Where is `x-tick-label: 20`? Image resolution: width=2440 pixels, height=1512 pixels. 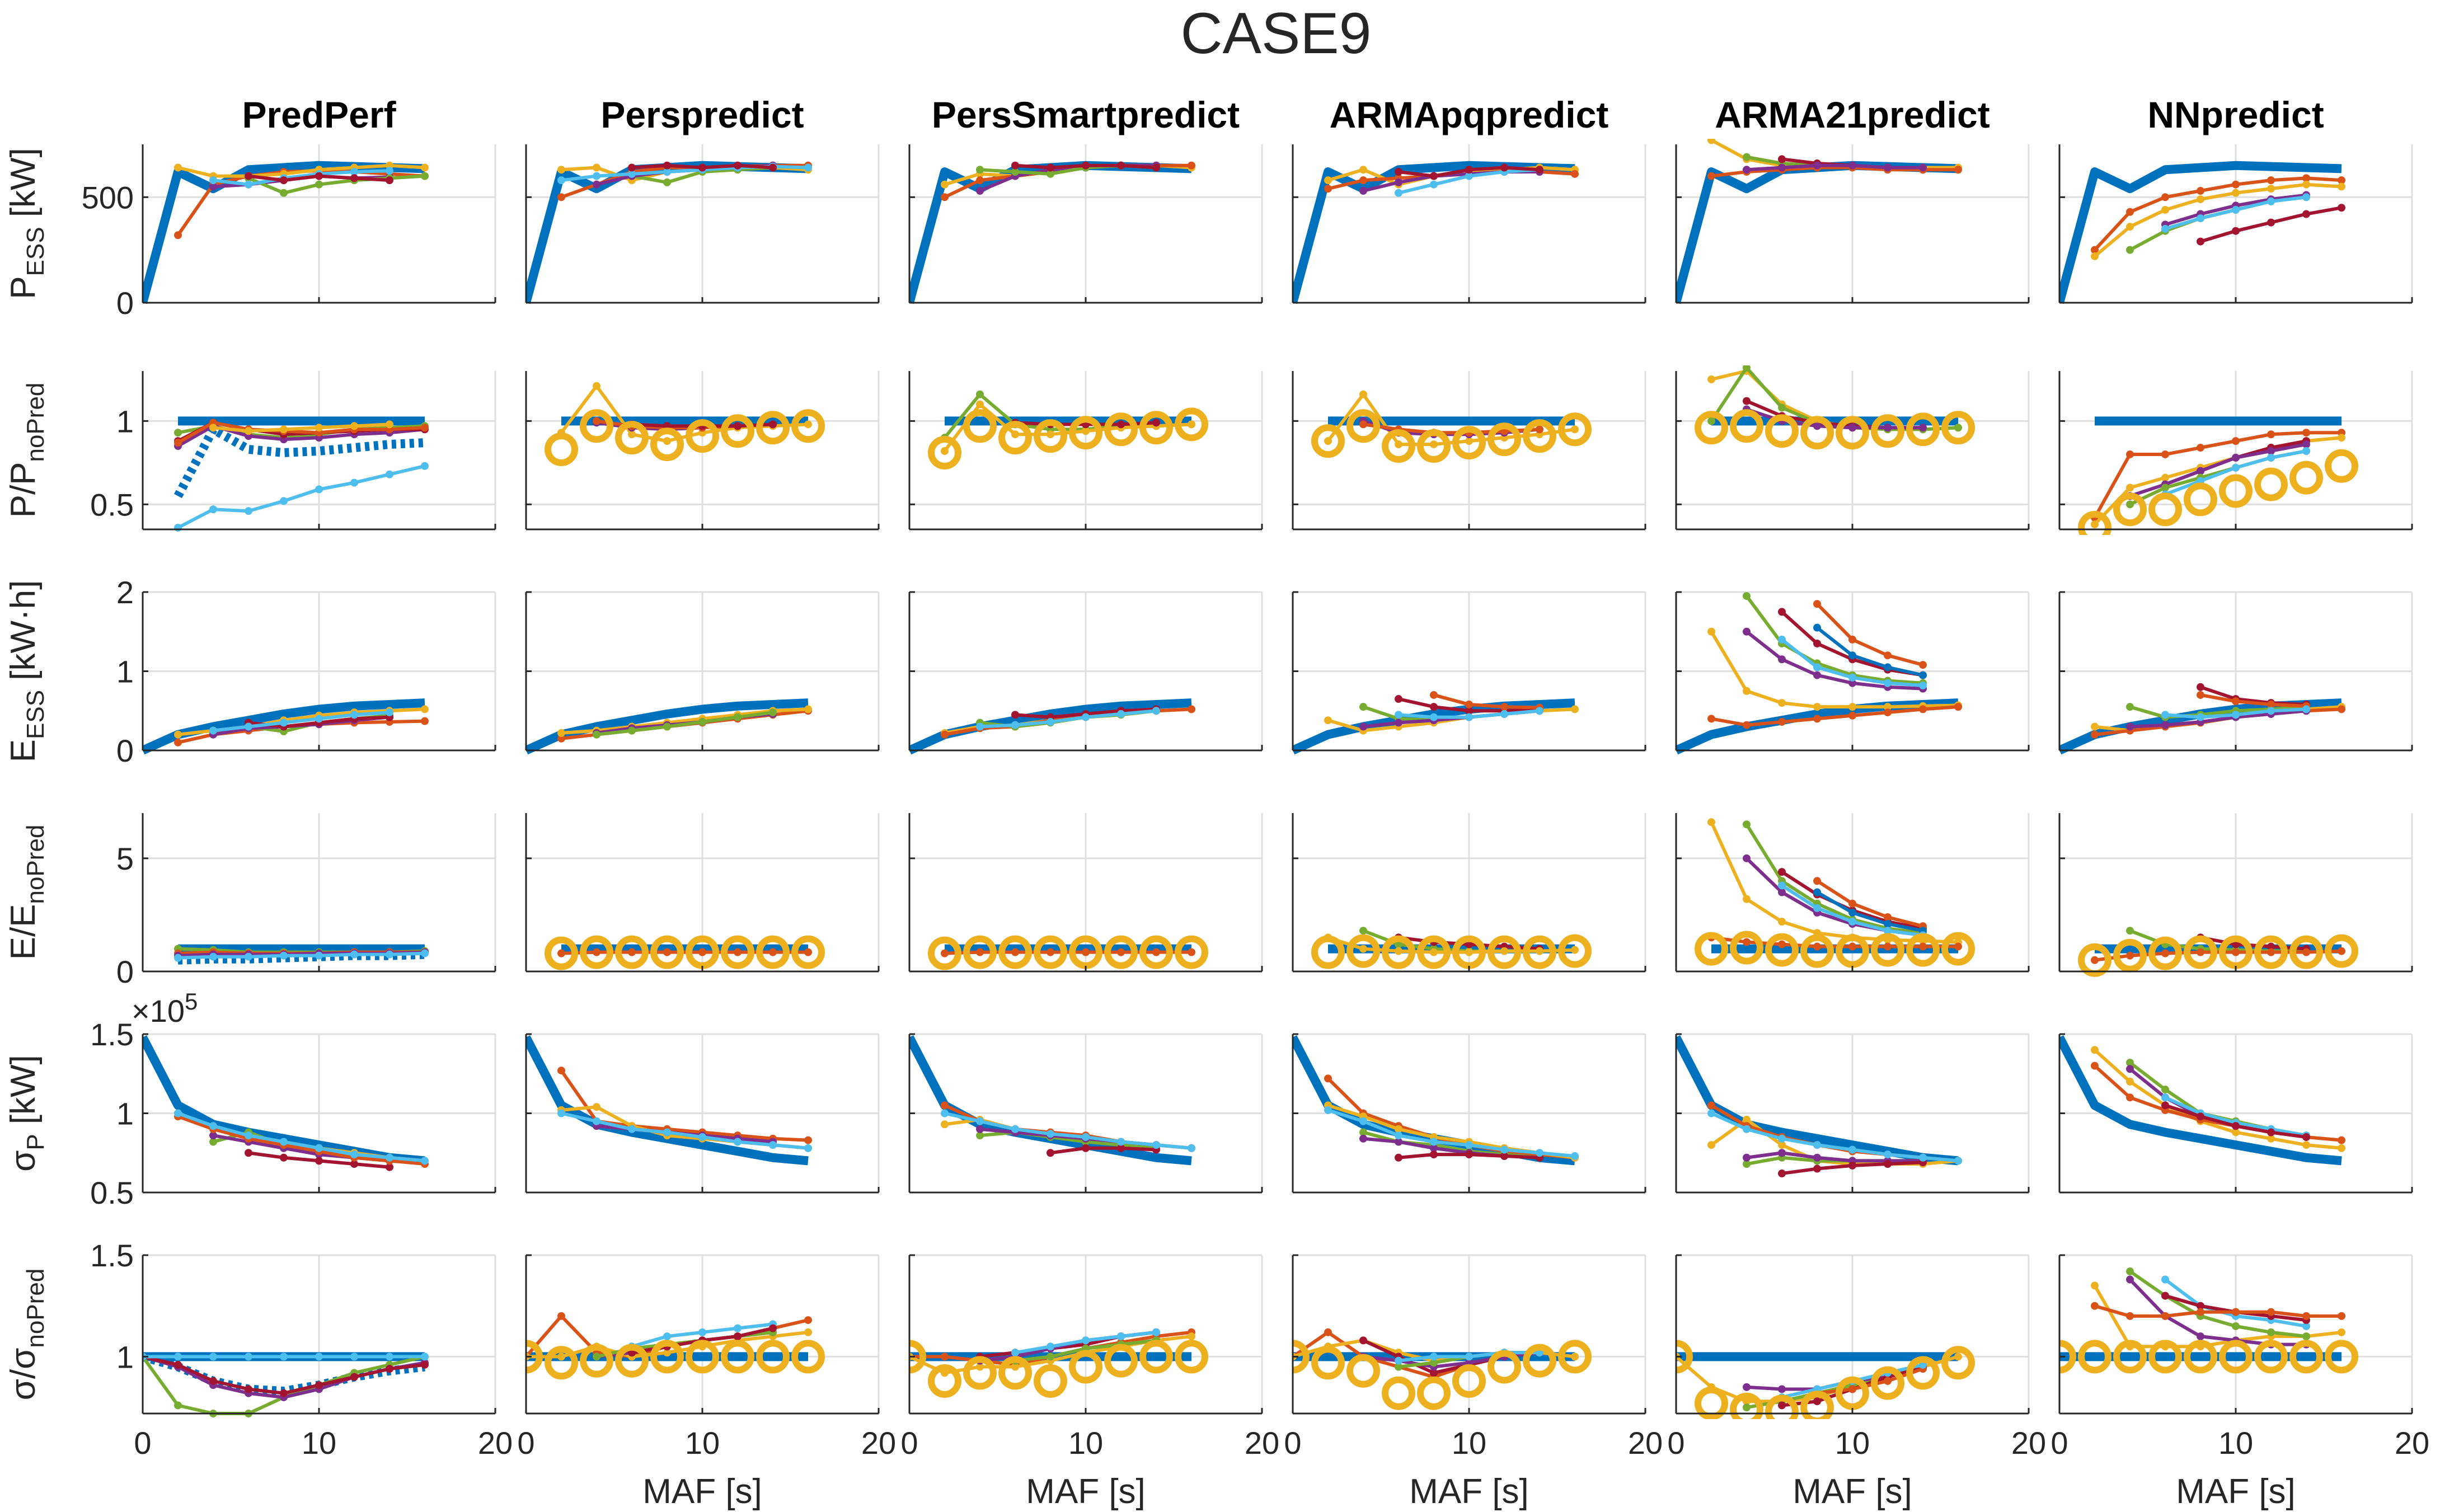 x-tick-label: 20 is located at coordinates (2412, 1443).